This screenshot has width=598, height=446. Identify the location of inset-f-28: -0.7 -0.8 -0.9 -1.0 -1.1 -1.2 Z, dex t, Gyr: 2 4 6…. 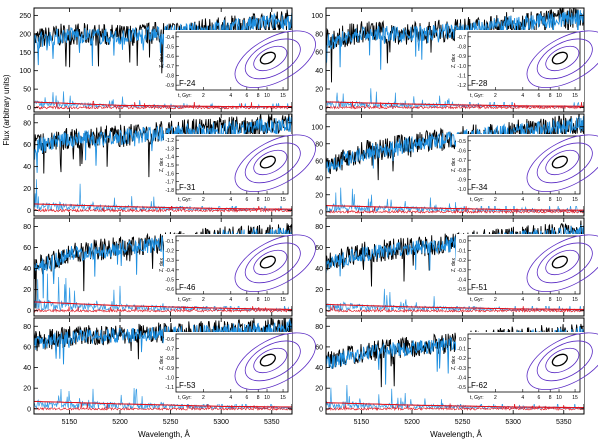
(524, 66).